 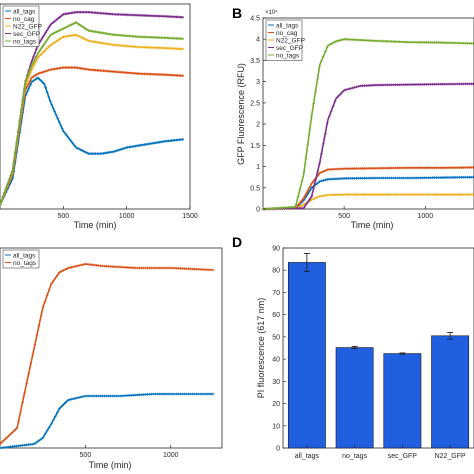 What do you see at coordinates (307, 456) in the screenshot?
I see `category-label-all-tags: all_tags` at bounding box center [307, 456].